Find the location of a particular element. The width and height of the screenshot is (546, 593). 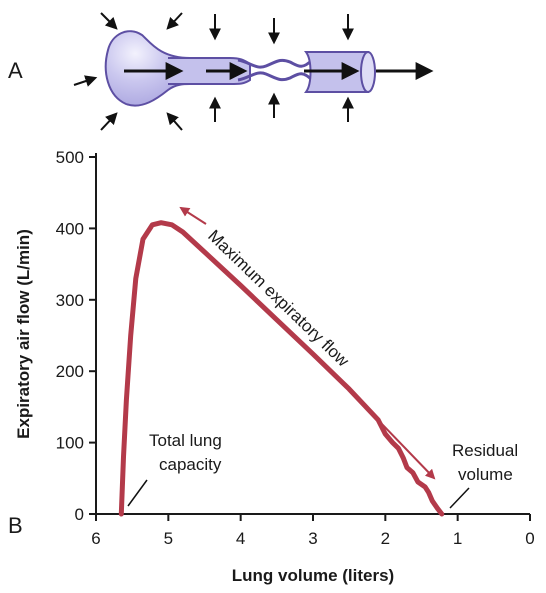

max-flow-direction-arrow-up is located at coordinates (193, 215).